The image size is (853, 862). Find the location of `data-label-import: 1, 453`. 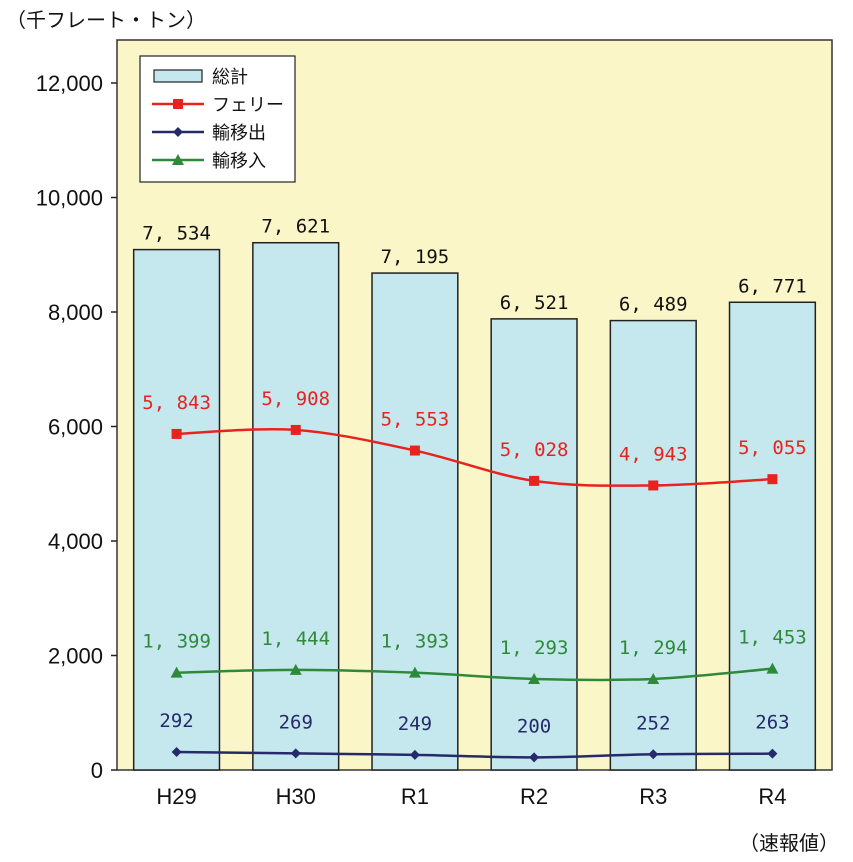

data-label-import: 1, 453 is located at coordinates (772, 638).